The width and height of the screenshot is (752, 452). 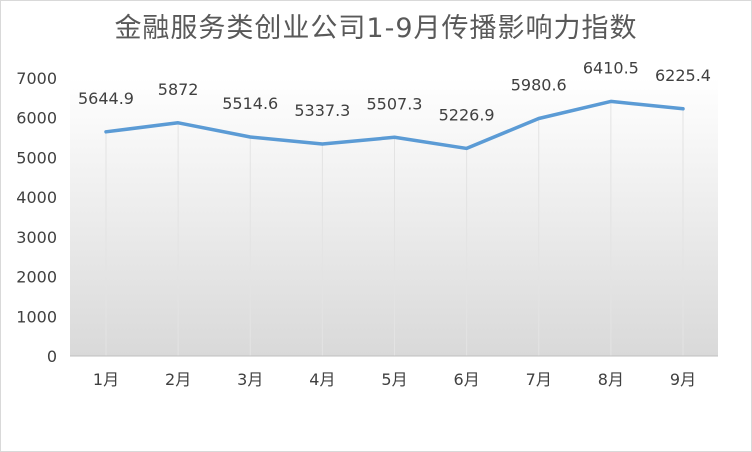 What do you see at coordinates (683, 379) in the screenshot?
I see `x-tick-label: 9月` at bounding box center [683, 379].